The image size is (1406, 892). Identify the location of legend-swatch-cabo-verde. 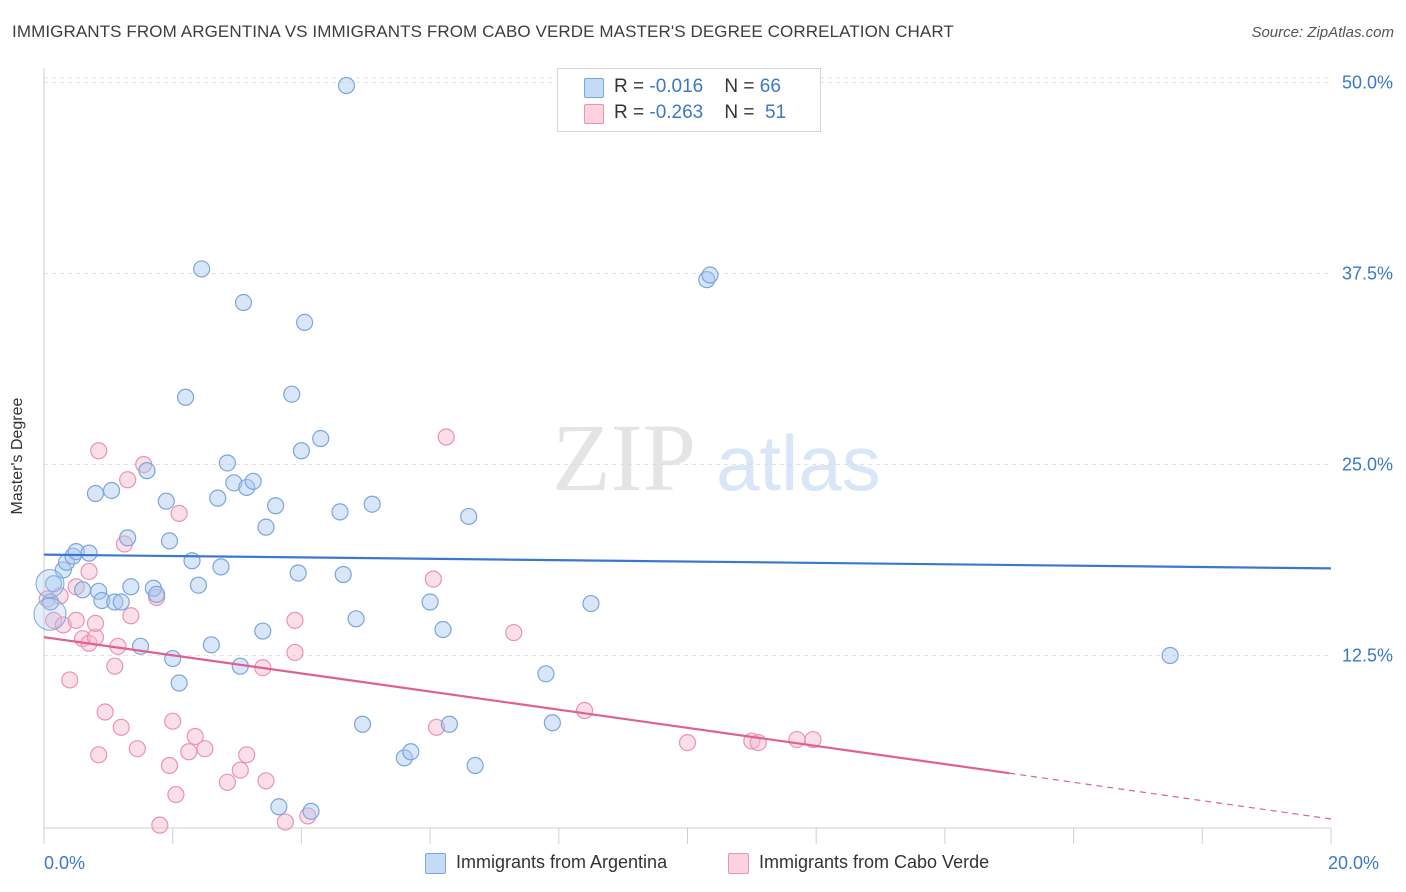
(594, 114).